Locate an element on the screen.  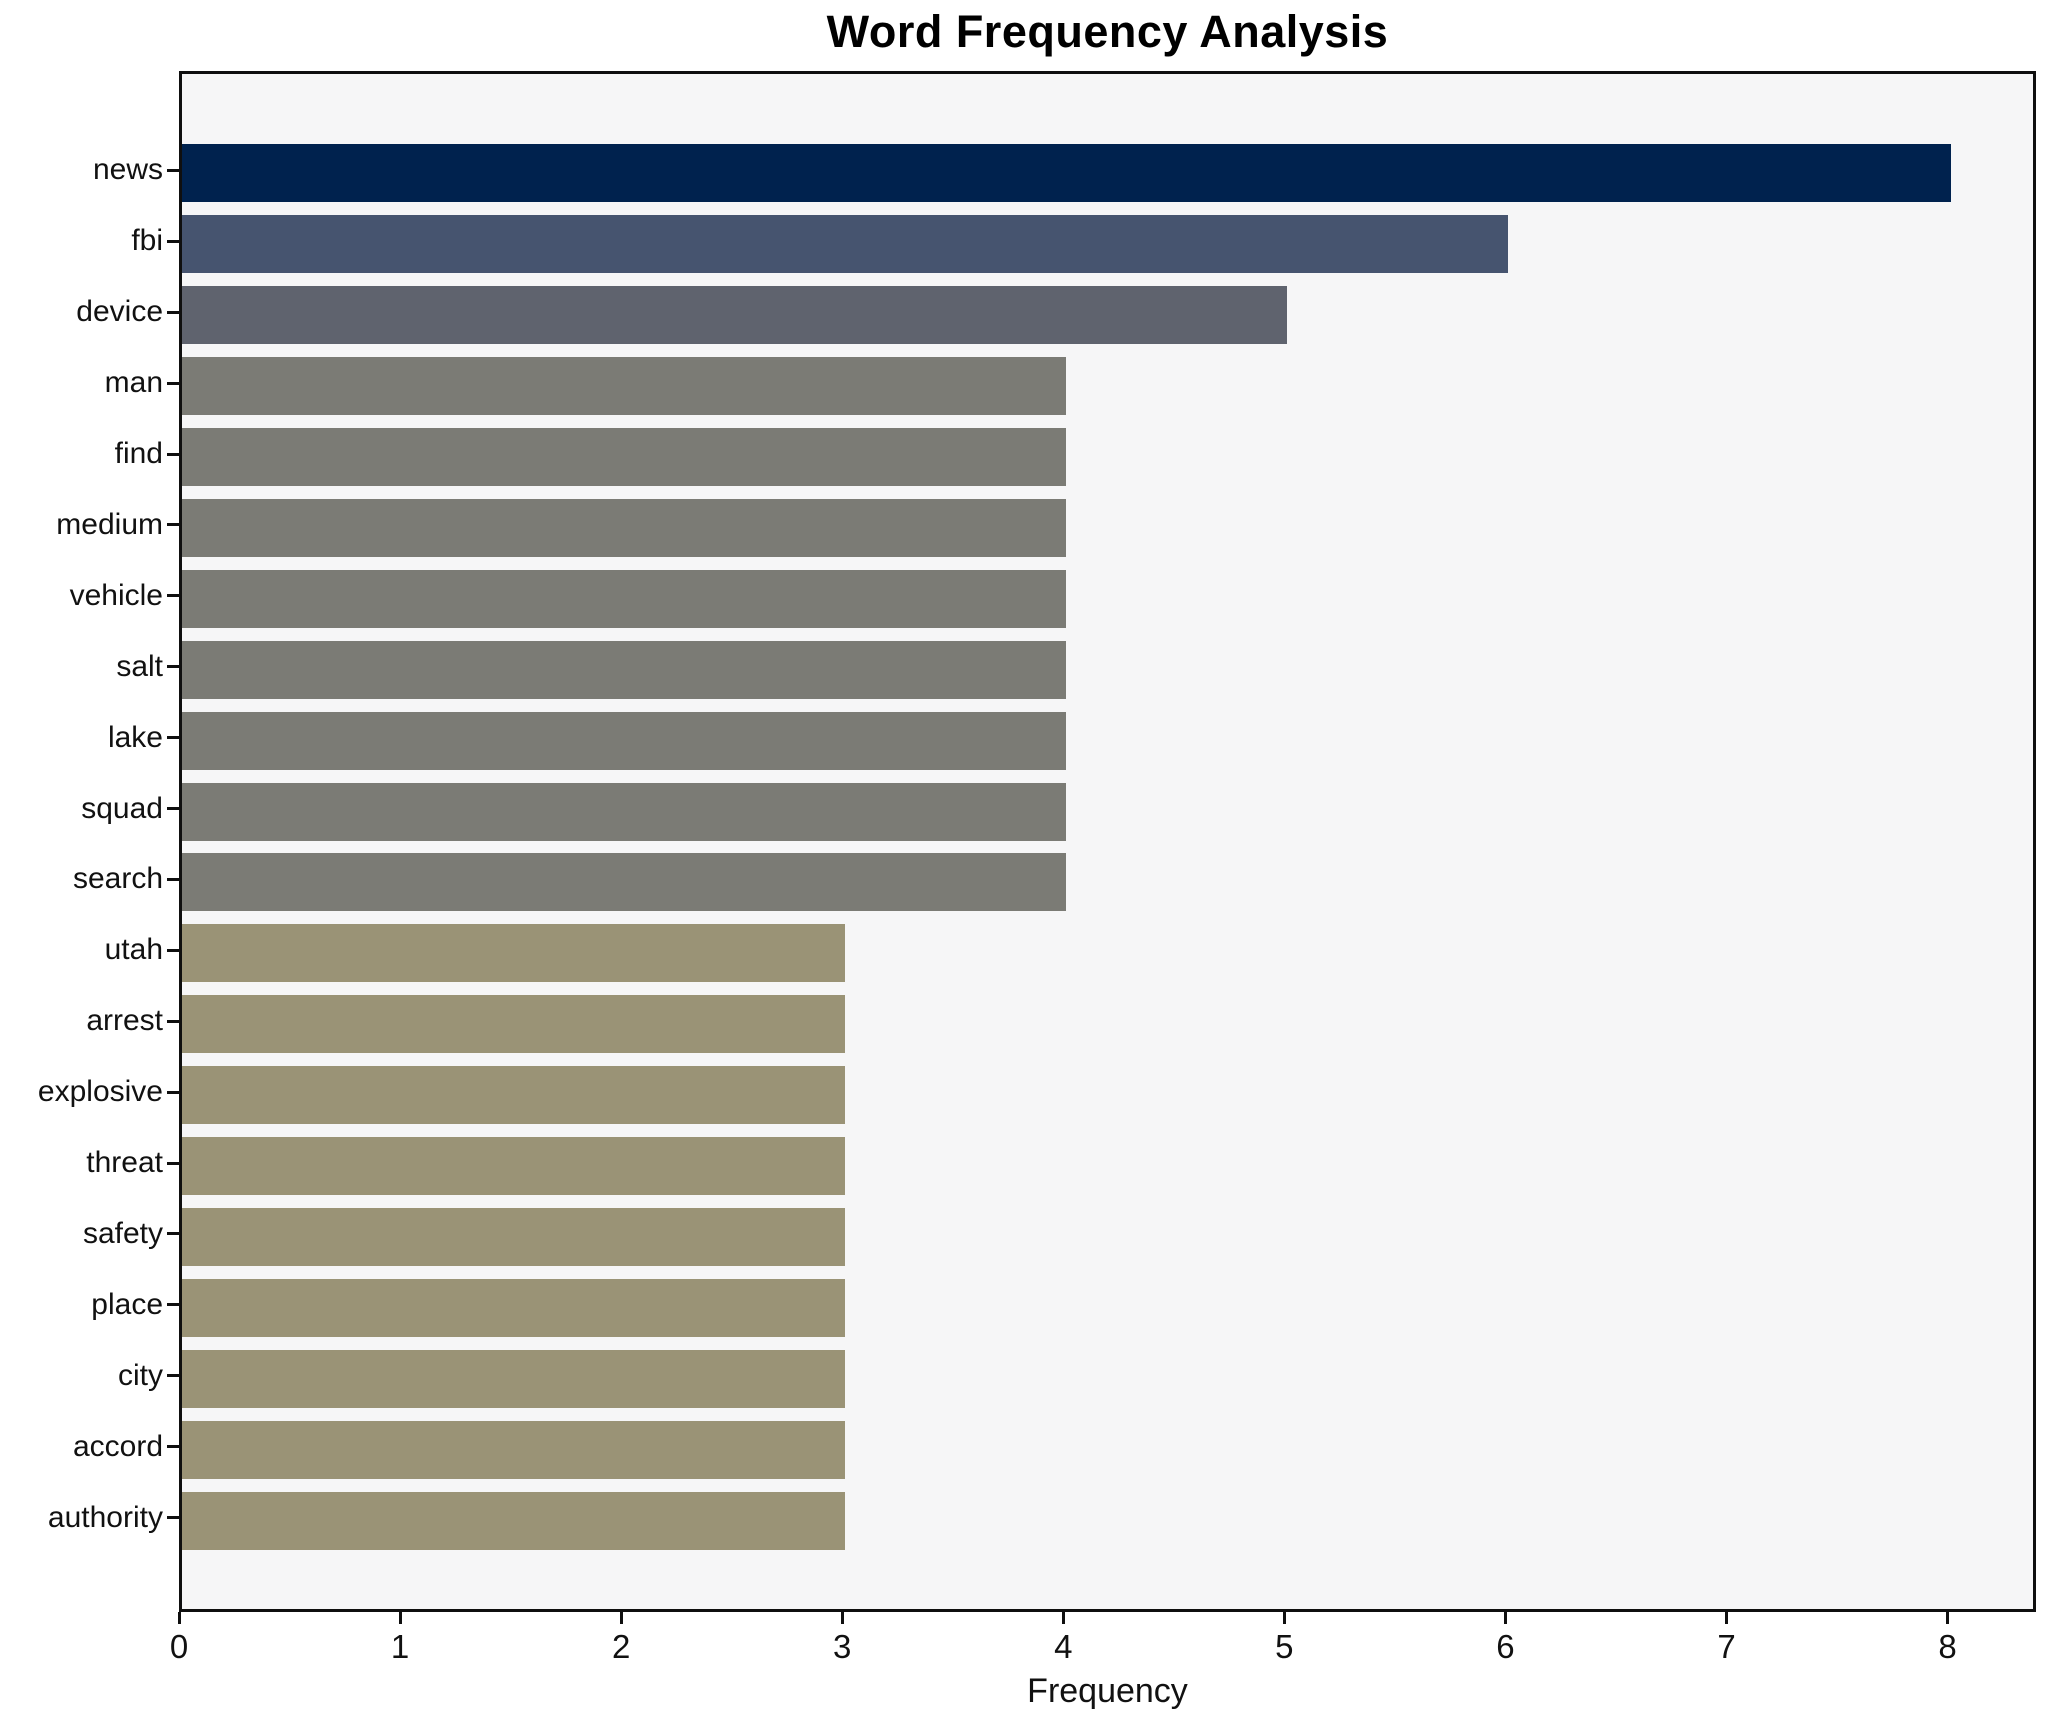
bar-device is located at coordinates (735, 315).